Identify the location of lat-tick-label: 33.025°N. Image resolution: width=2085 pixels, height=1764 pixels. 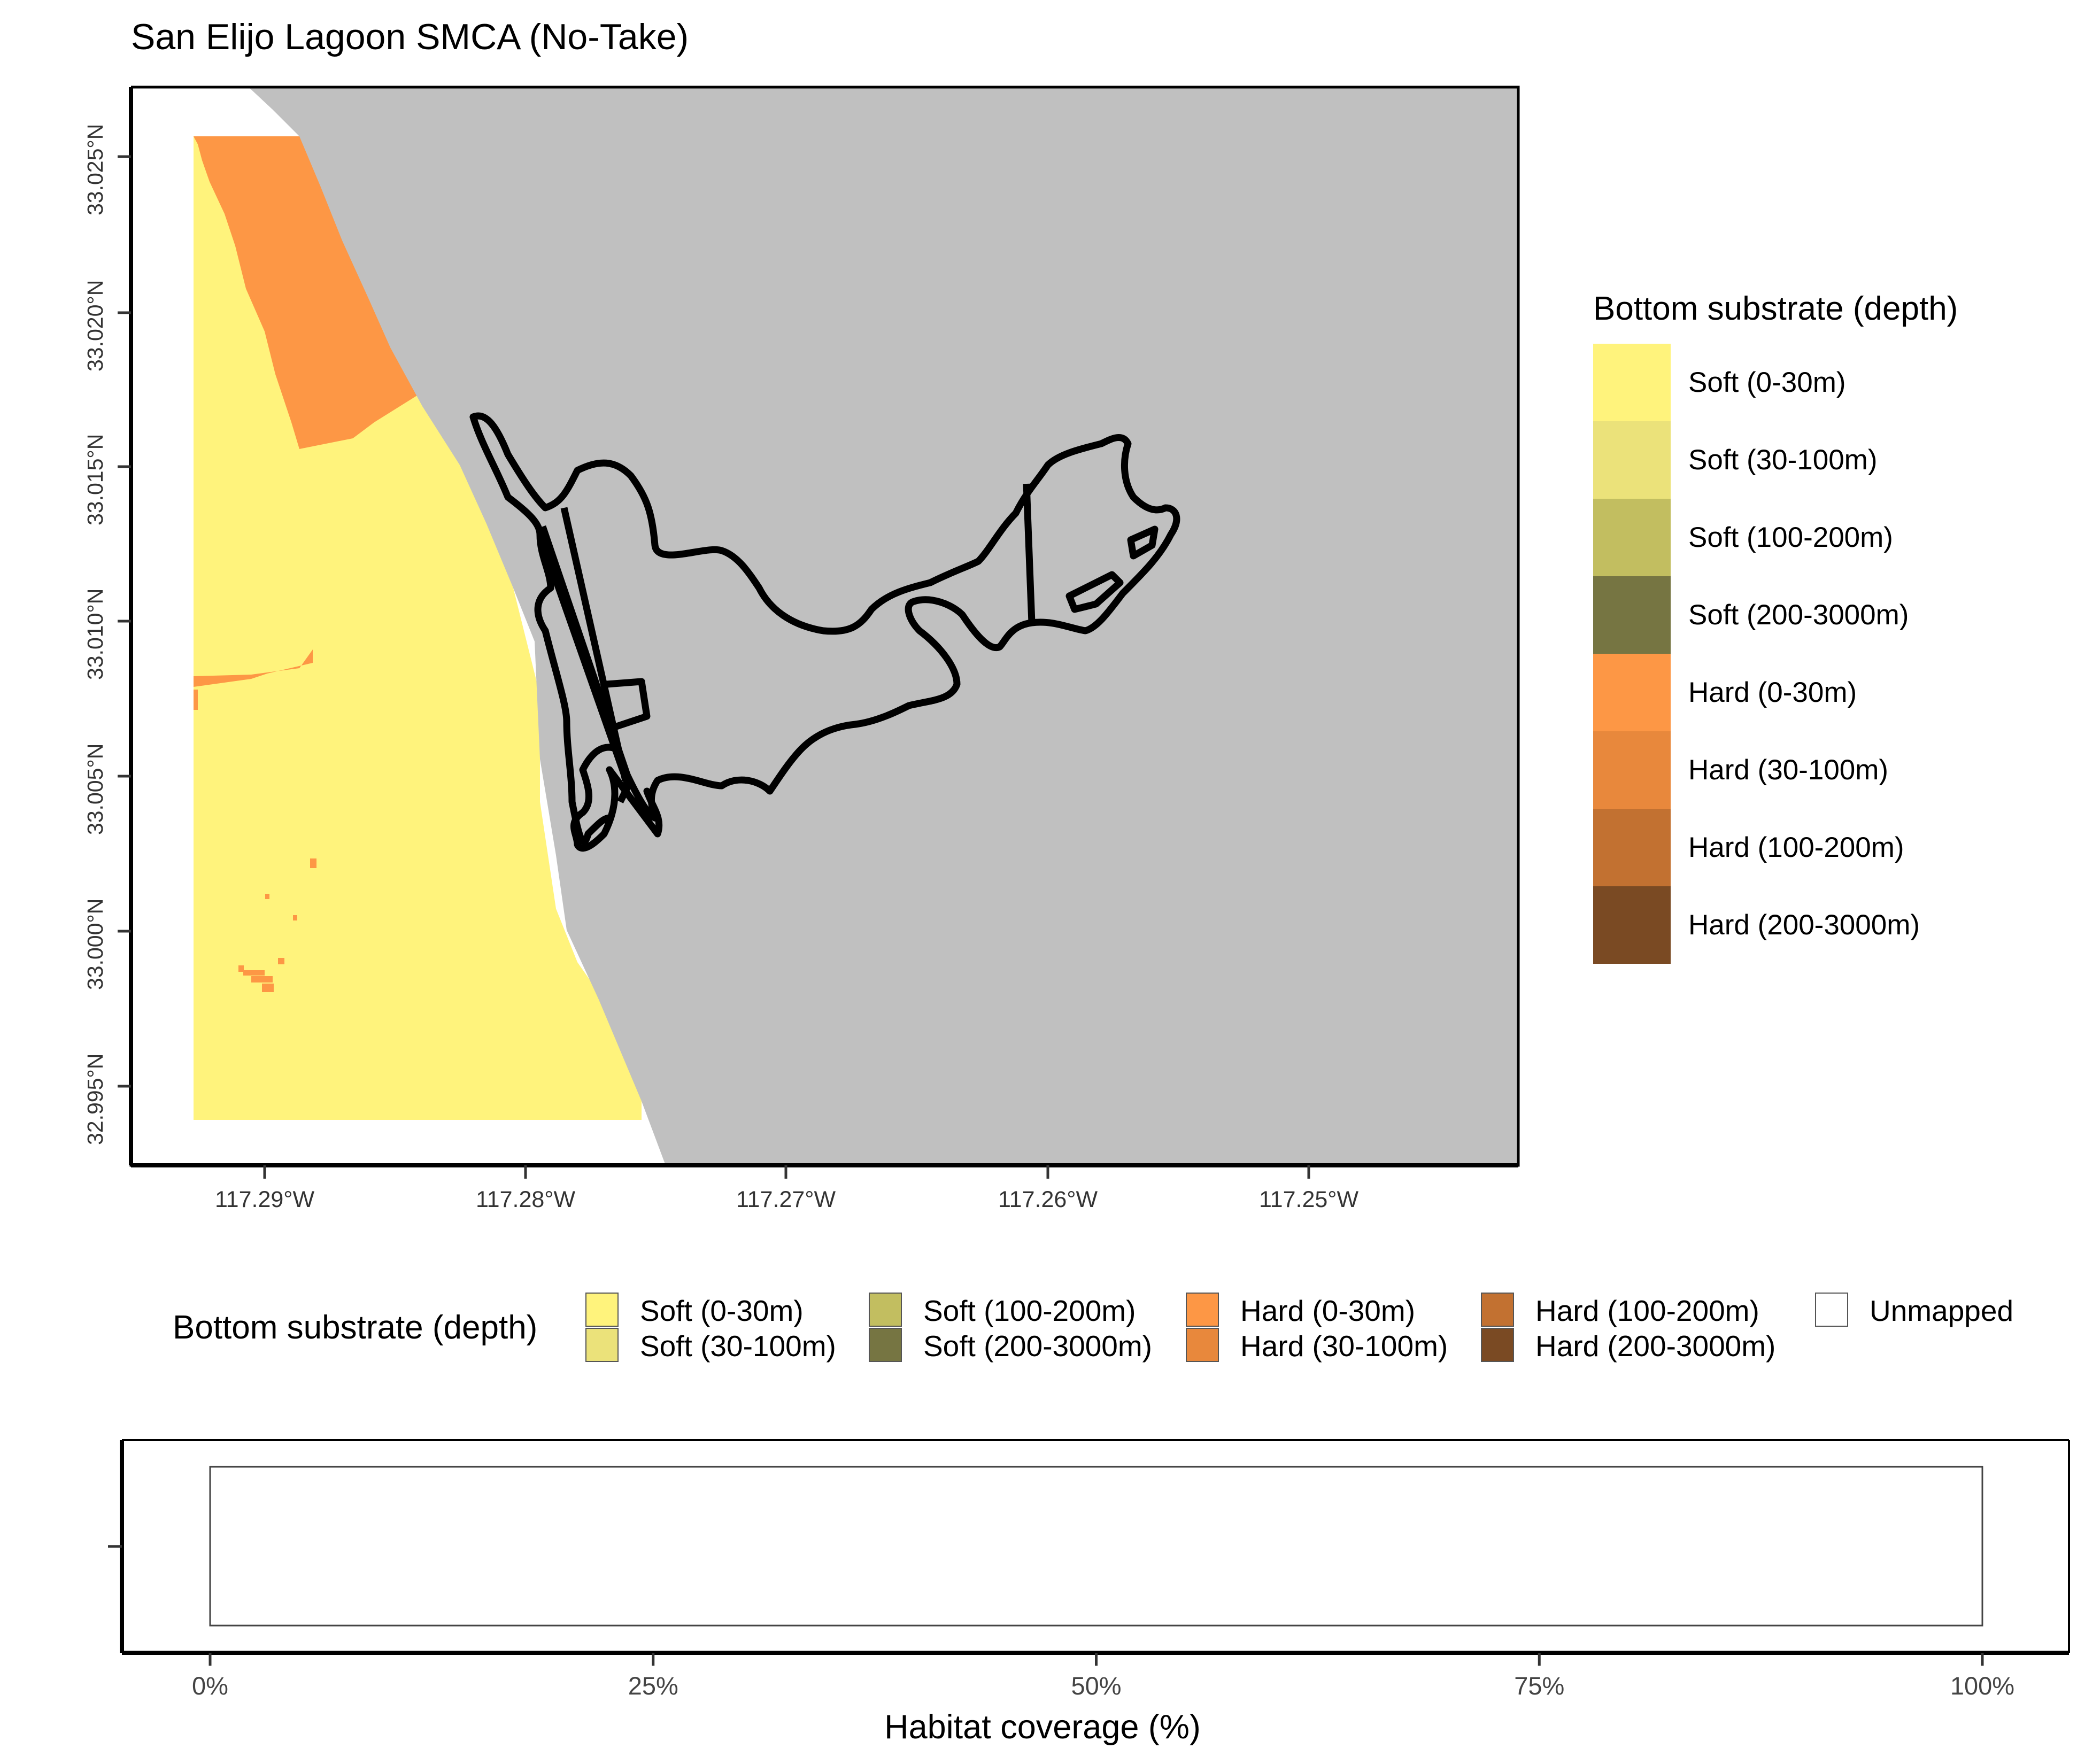
(95, 169).